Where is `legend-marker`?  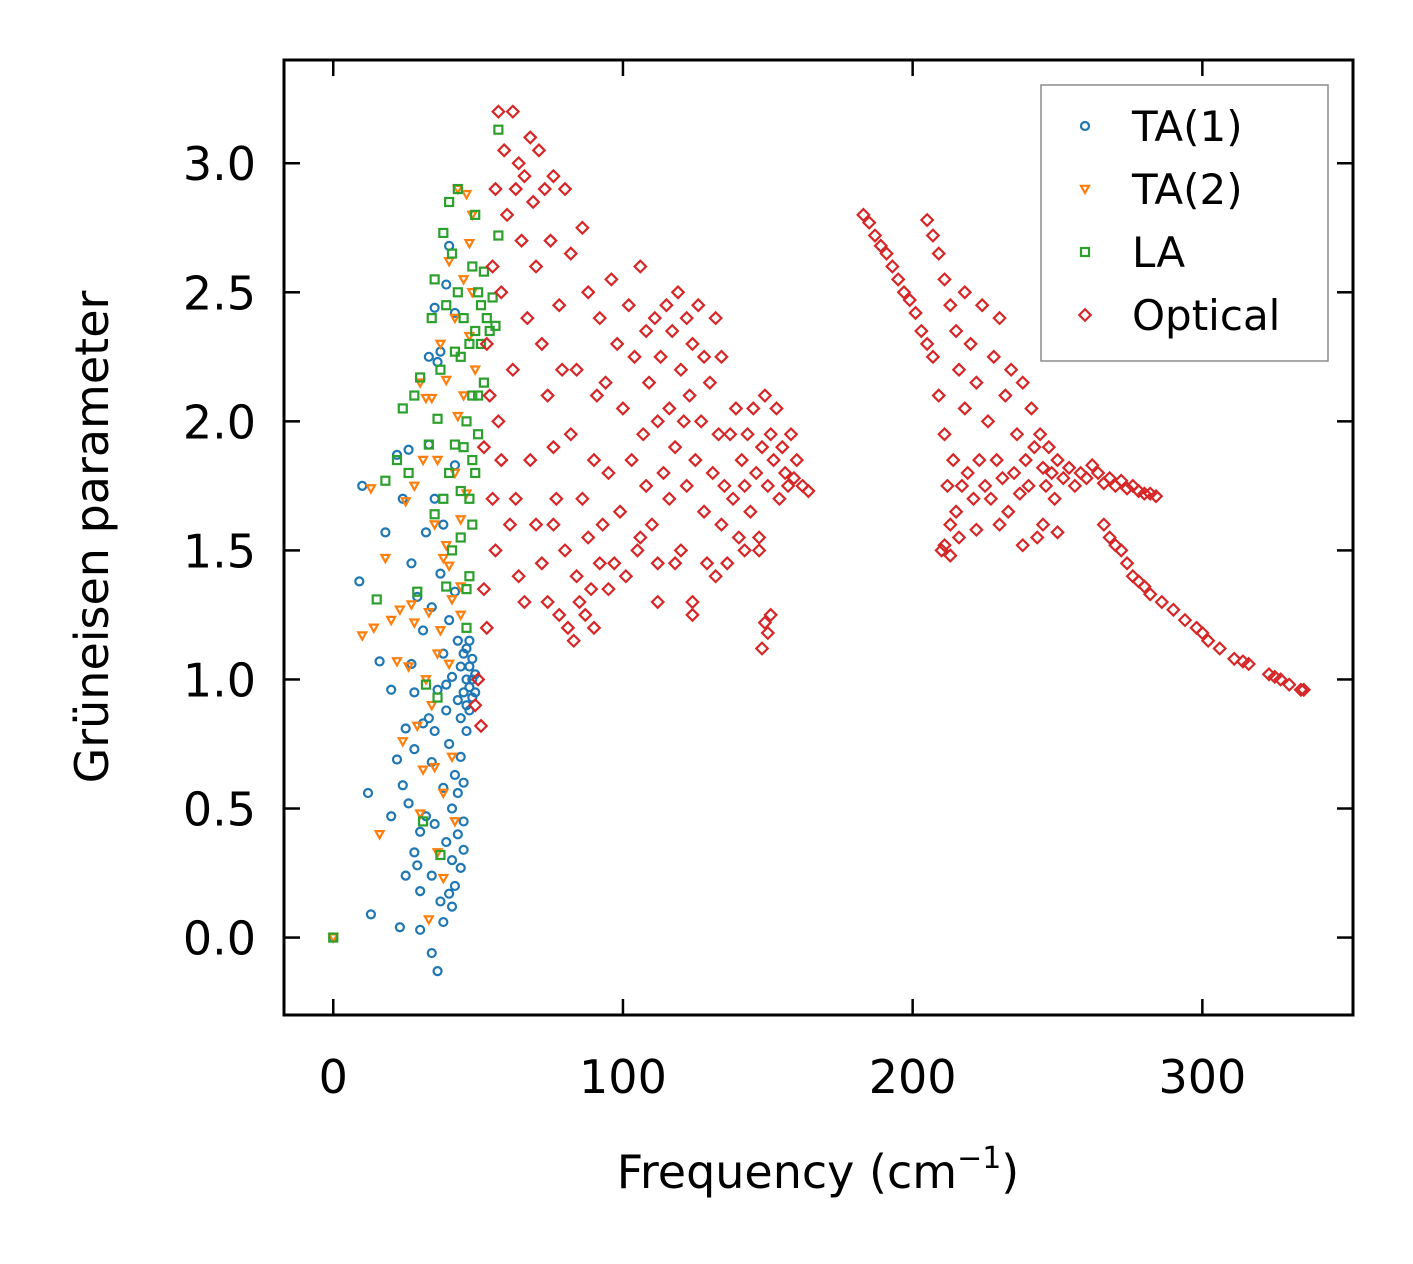 legend-marker is located at coordinates (1085, 190).